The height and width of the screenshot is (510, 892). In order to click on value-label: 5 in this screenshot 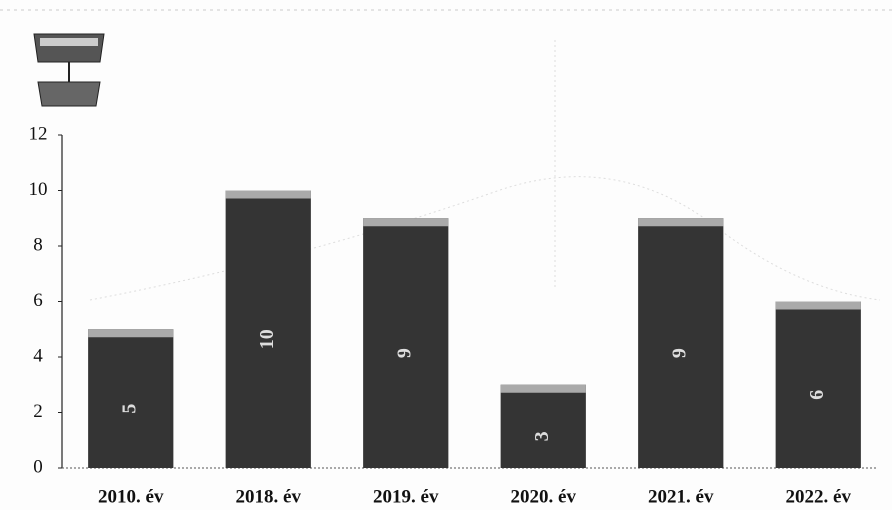, I will do `click(129, 409)`.